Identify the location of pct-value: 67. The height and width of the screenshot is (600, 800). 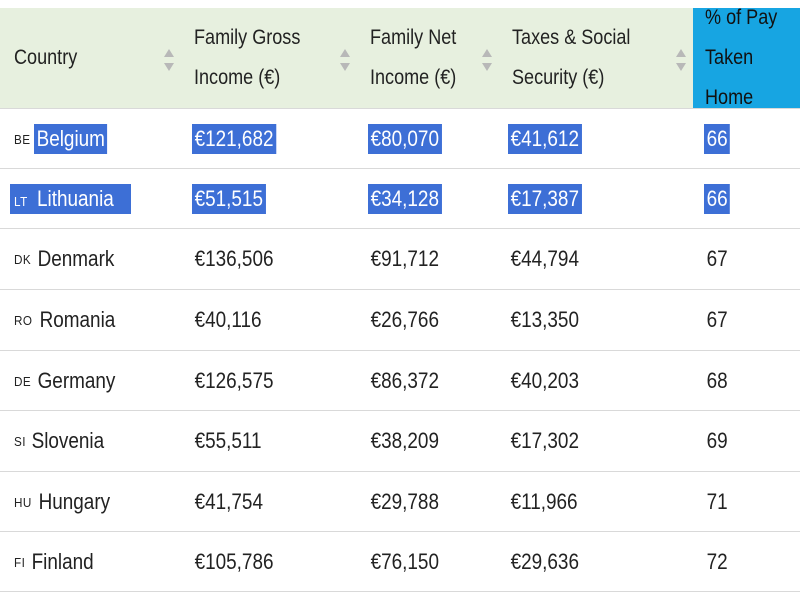
(717, 319).